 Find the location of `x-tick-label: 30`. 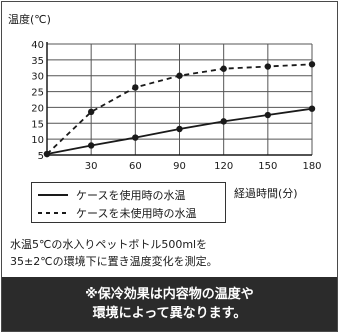

x-tick-label: 30 is located at coordinates (91, 166).